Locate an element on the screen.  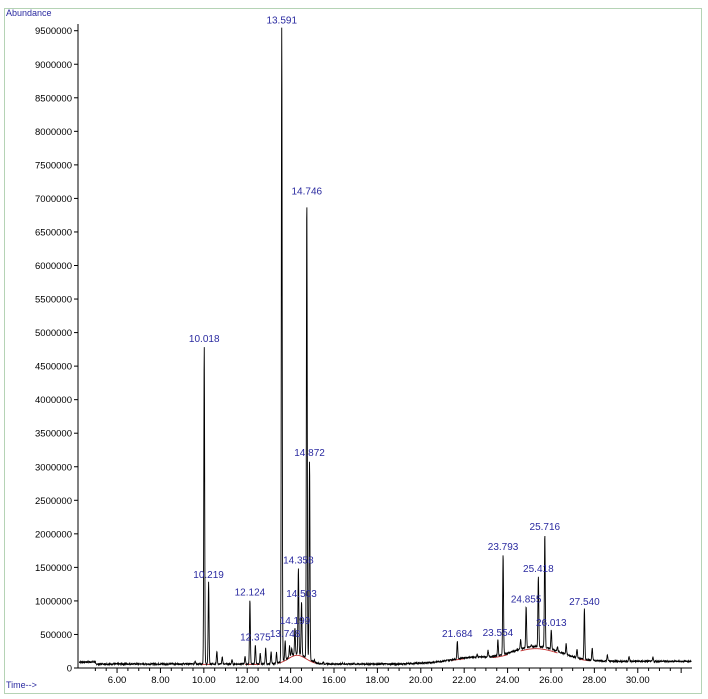
x-tick-label: 6.00 is located at coordinates (117, 680).